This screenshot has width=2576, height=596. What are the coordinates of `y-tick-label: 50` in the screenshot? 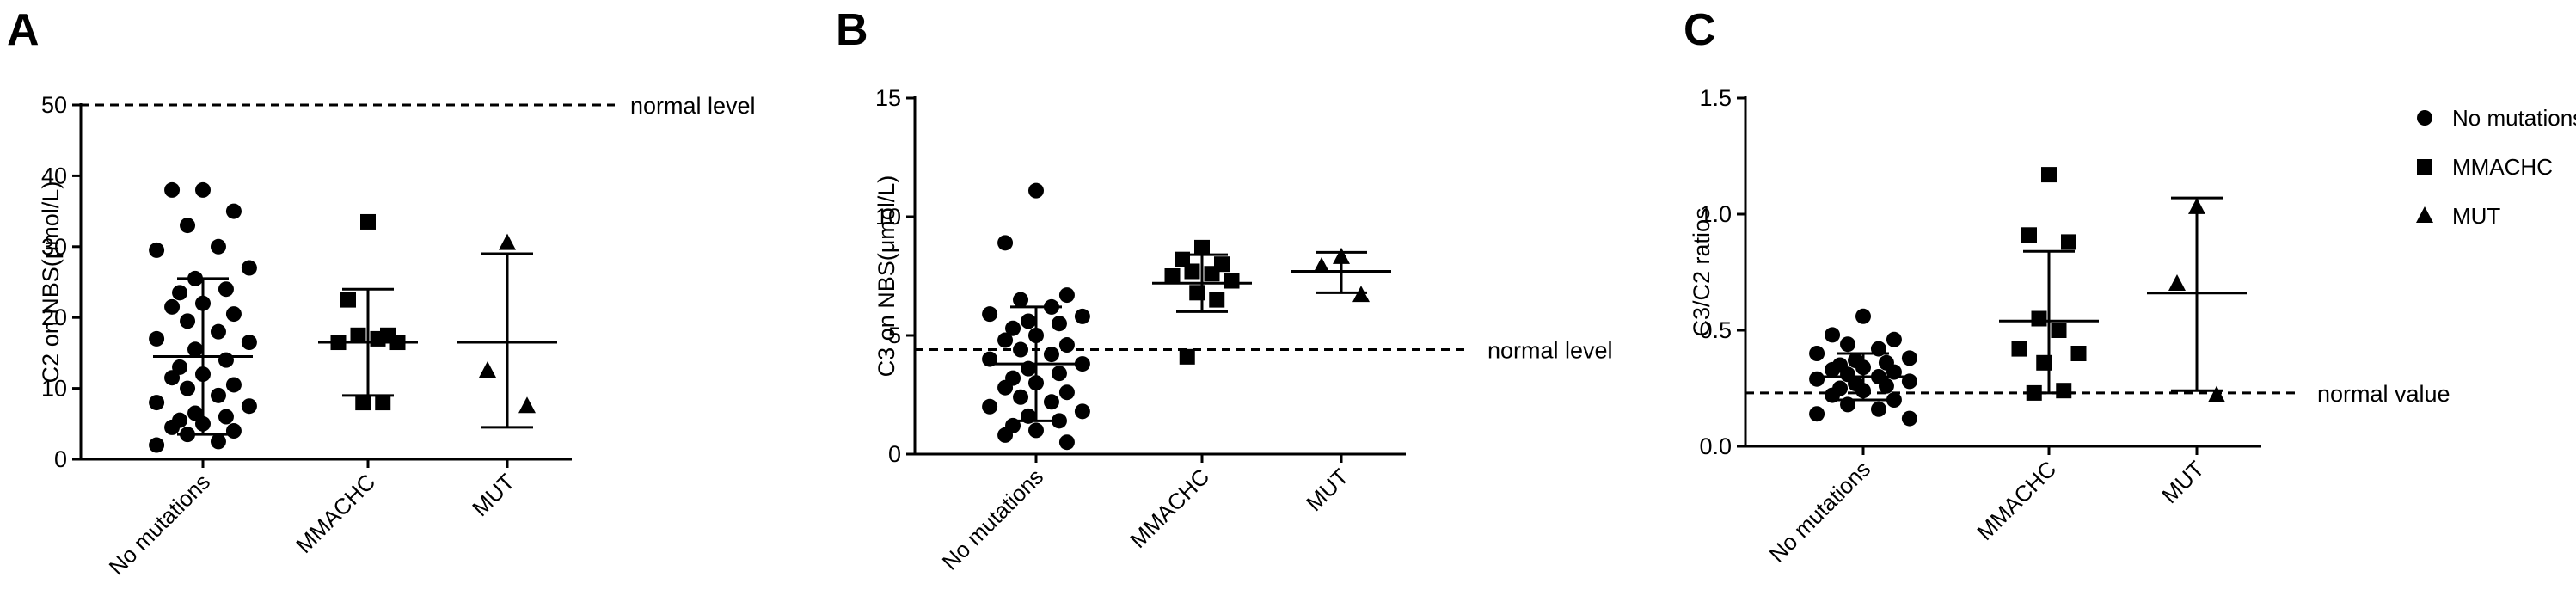 It's located at (54, 105).